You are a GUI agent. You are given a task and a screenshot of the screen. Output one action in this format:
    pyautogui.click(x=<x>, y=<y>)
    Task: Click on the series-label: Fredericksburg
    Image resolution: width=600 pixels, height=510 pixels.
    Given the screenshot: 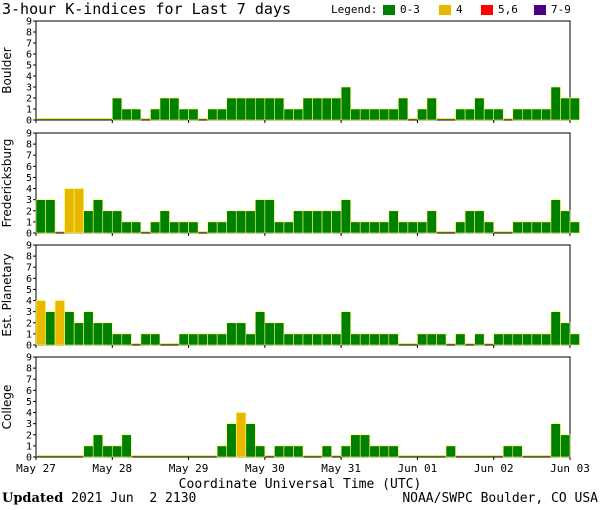 What is the action you would take?
    pyautogui.click(x=7, y=183)
    